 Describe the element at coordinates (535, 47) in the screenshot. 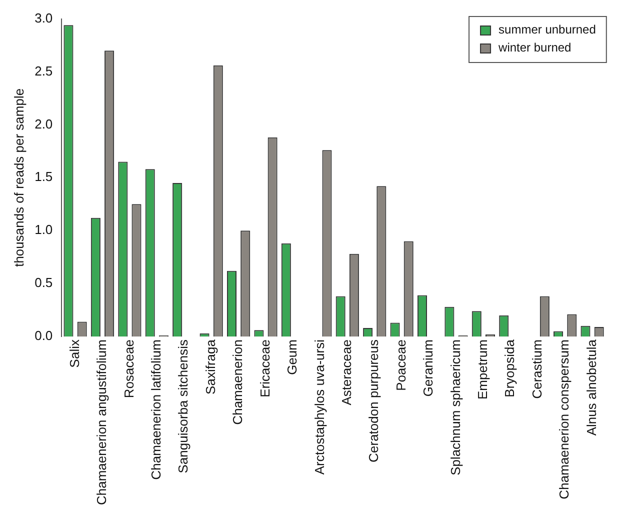

I see `legend-label: winter burned` at that location.